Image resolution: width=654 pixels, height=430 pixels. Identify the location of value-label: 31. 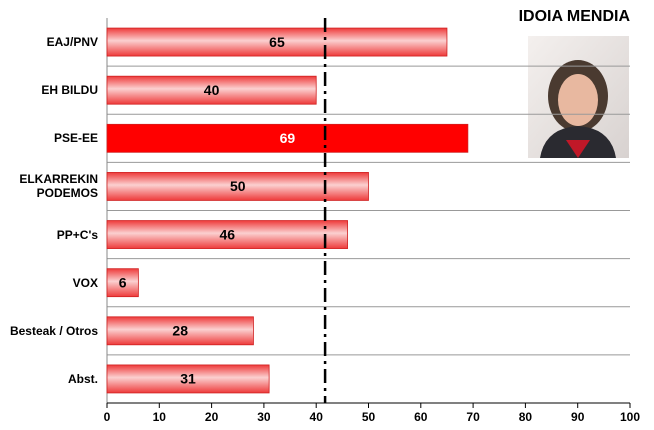
(188, 379).